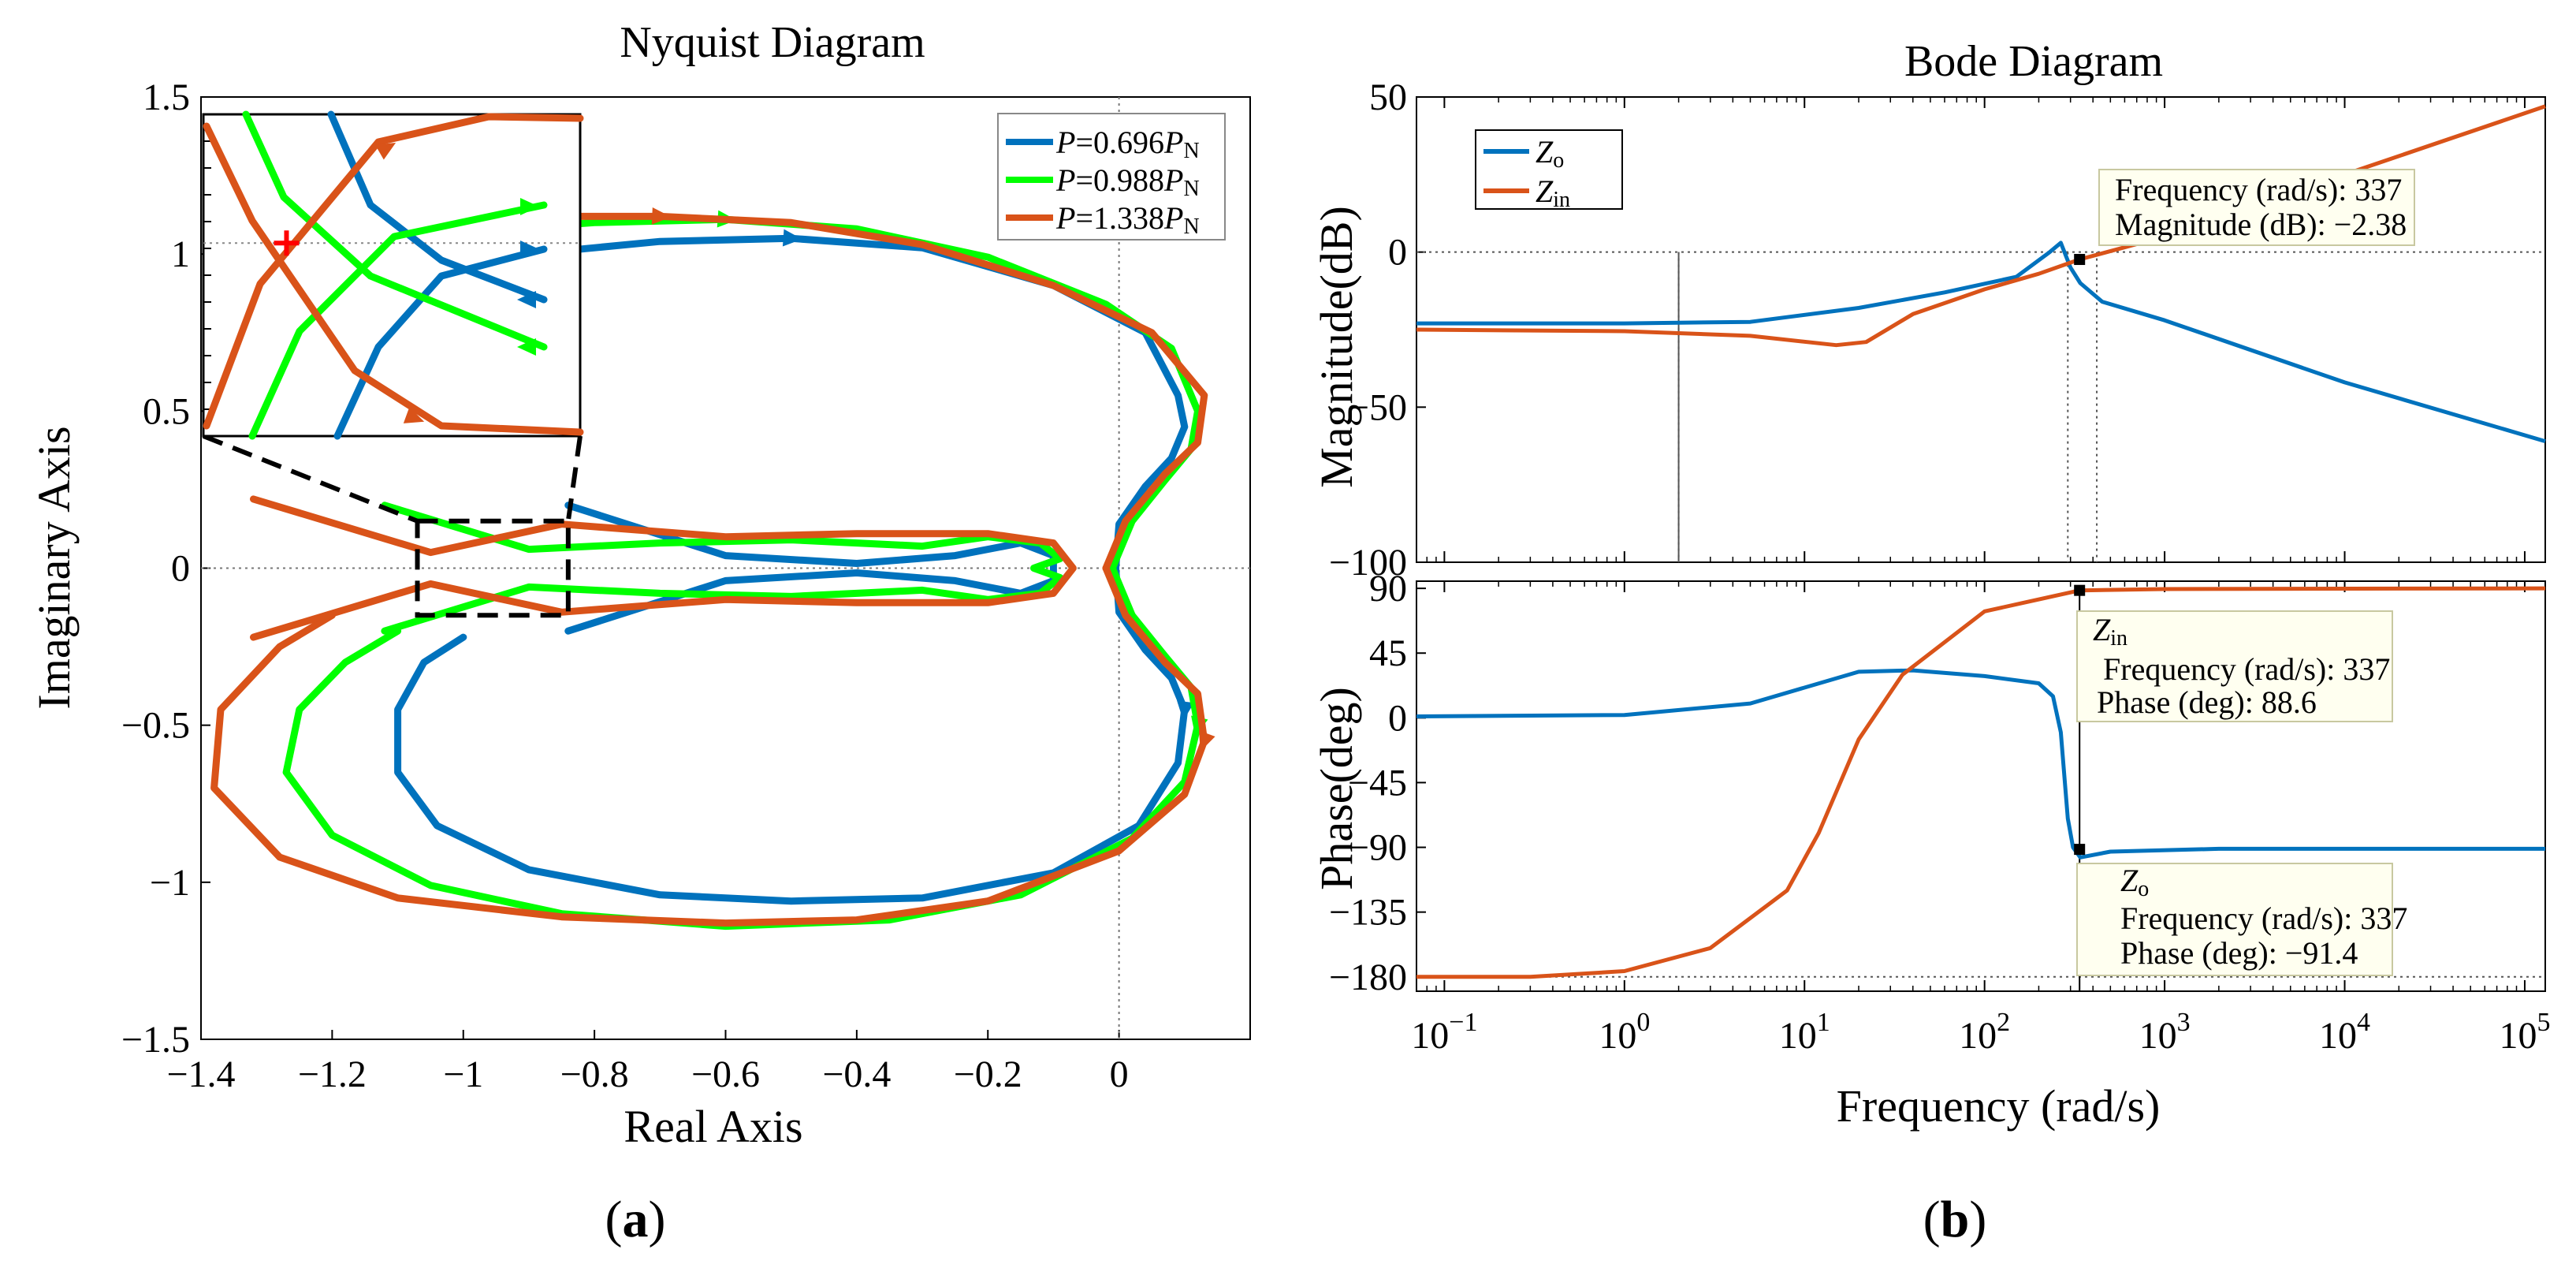  I want to click on magnitude-datatip-marker, so click(2080, 260).